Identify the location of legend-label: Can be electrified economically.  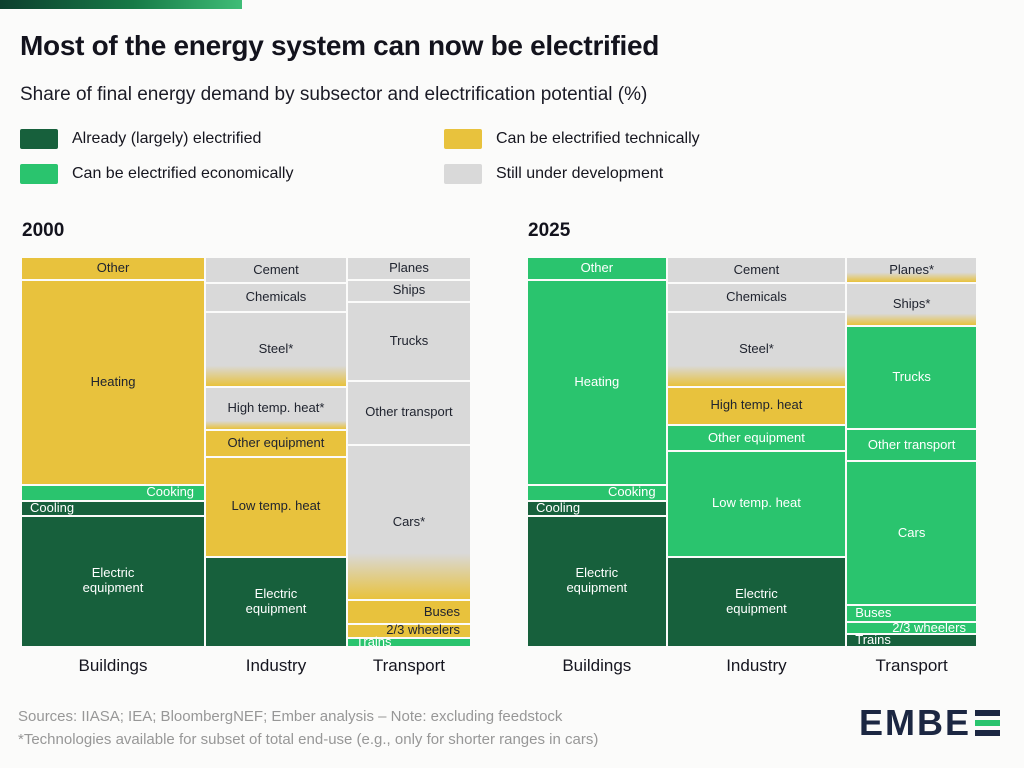
(183, 173).